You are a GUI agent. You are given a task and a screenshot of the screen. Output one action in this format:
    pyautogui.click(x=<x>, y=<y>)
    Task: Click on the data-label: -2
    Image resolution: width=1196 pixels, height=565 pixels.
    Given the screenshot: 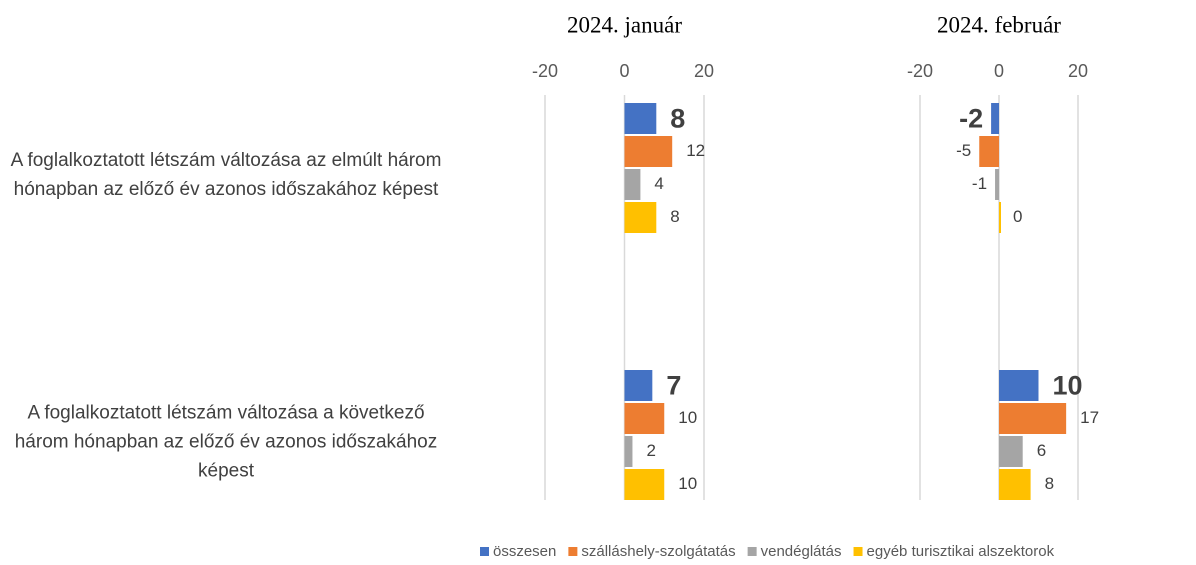 What is the action you would take?
    pyautogui.click(x=971, y=119)
    